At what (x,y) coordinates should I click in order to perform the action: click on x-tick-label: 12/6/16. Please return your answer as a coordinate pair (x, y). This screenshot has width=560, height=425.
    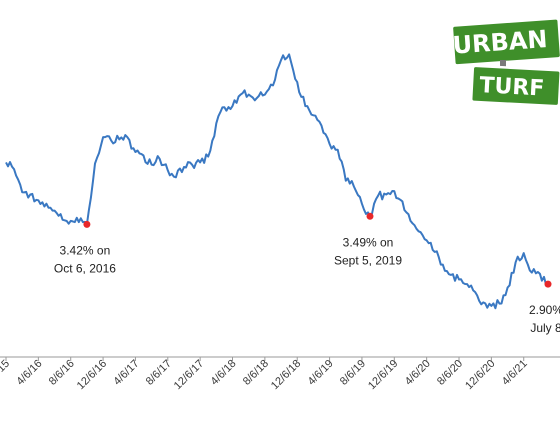
    Looking at the image, I should click on (92, 375).